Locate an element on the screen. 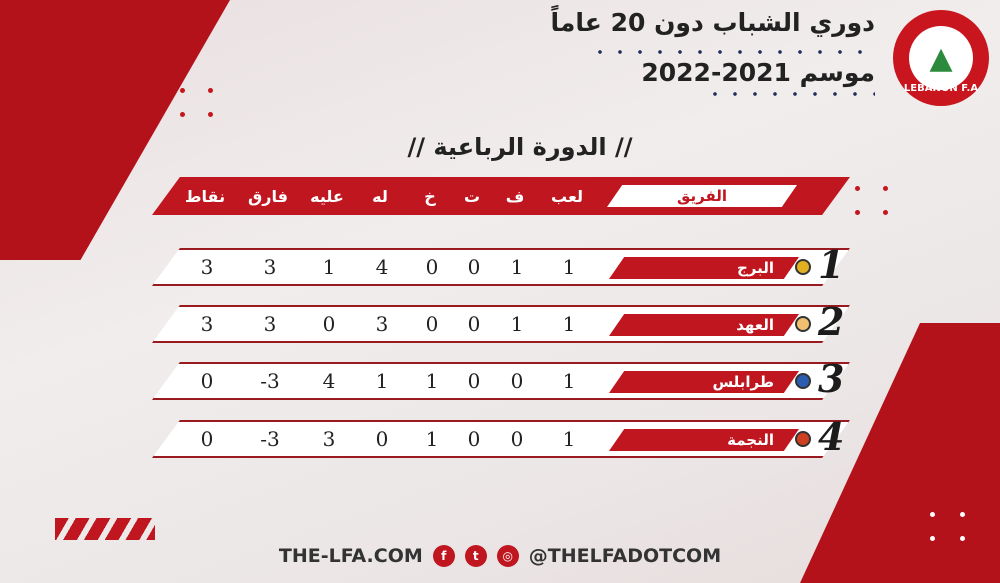 The height and width of the screenshot is (583, 1000). social-handle: @THELFADOTCOM is located at coordinates (625, 556).